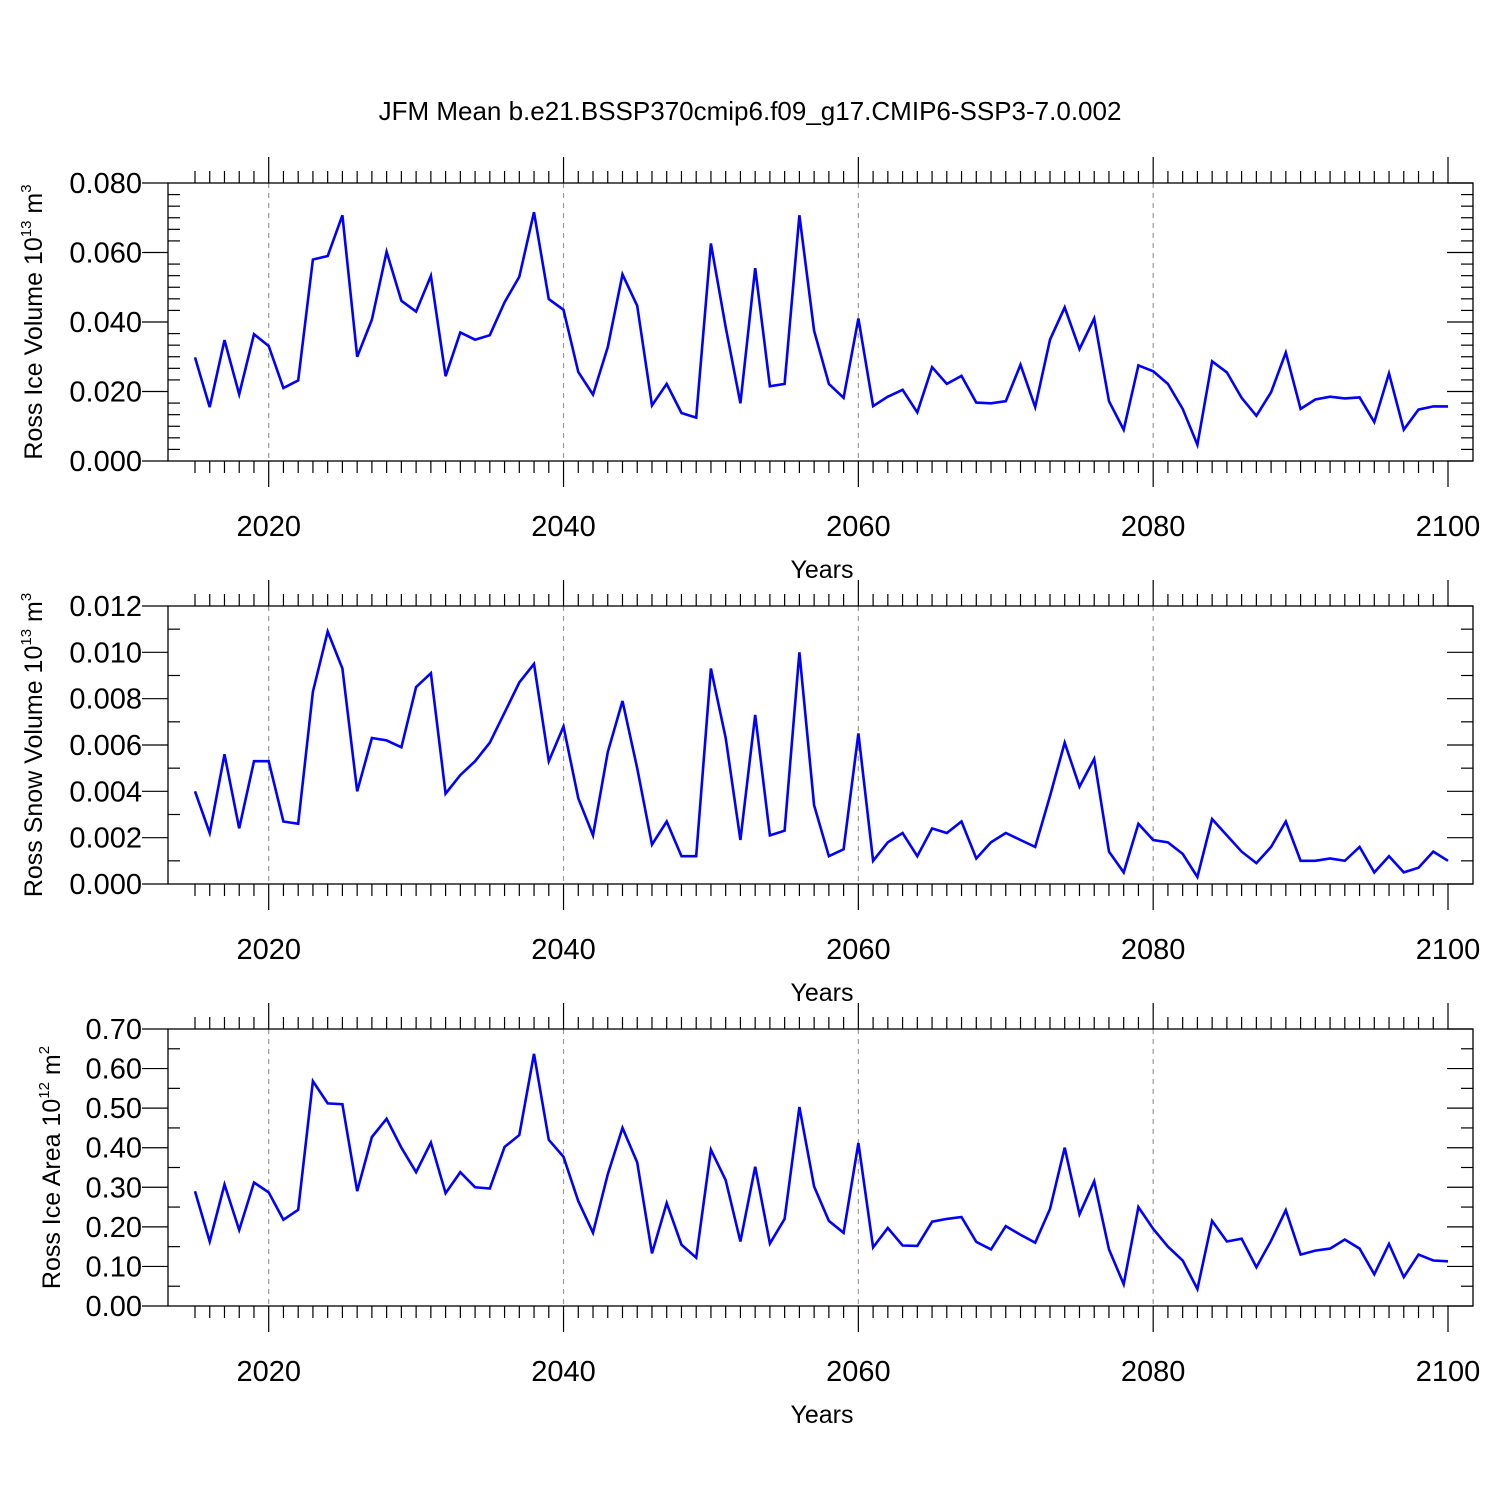  What do you see at coordinates (105, 746) in the screenshot?
I see `y-tick-label: 0.006` at bounding box center [105, 746].